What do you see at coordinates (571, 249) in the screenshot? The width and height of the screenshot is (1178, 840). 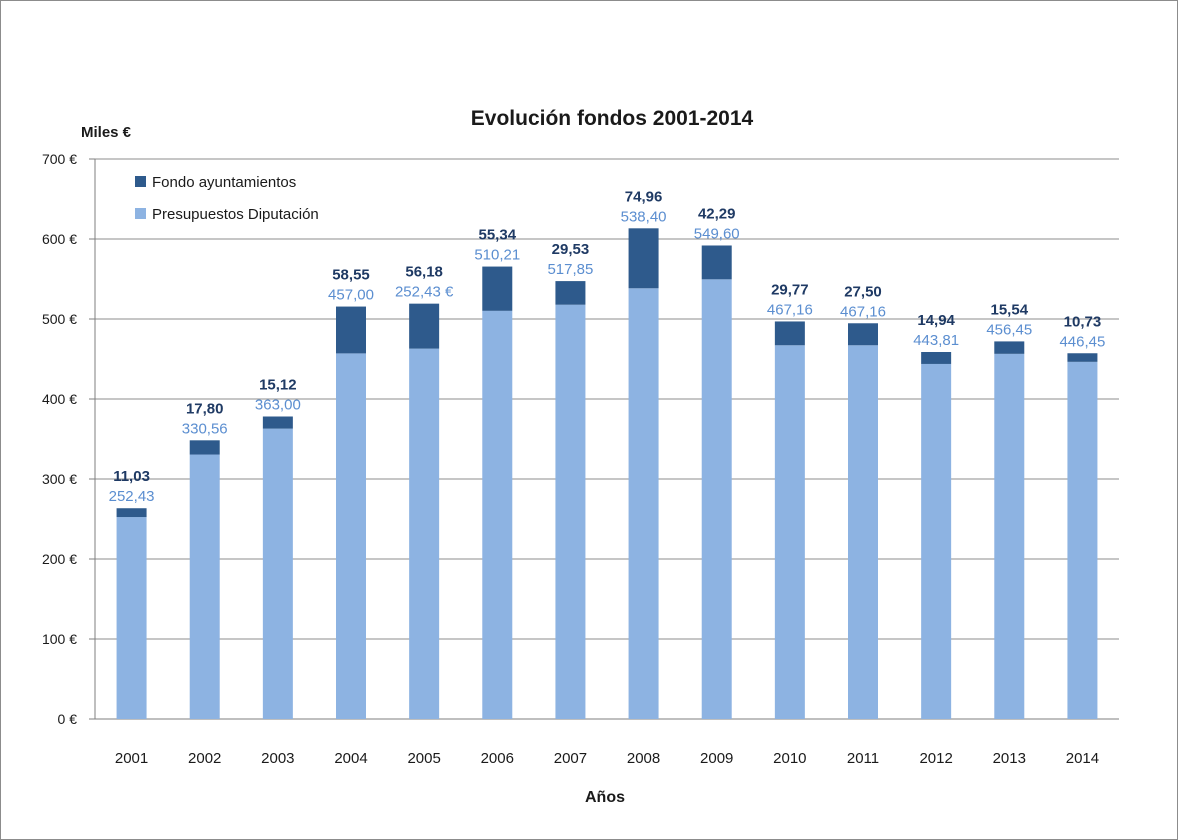 I see `data-label-fondo-ayuntamientos: 29,53` at bounding box center [571, 249].